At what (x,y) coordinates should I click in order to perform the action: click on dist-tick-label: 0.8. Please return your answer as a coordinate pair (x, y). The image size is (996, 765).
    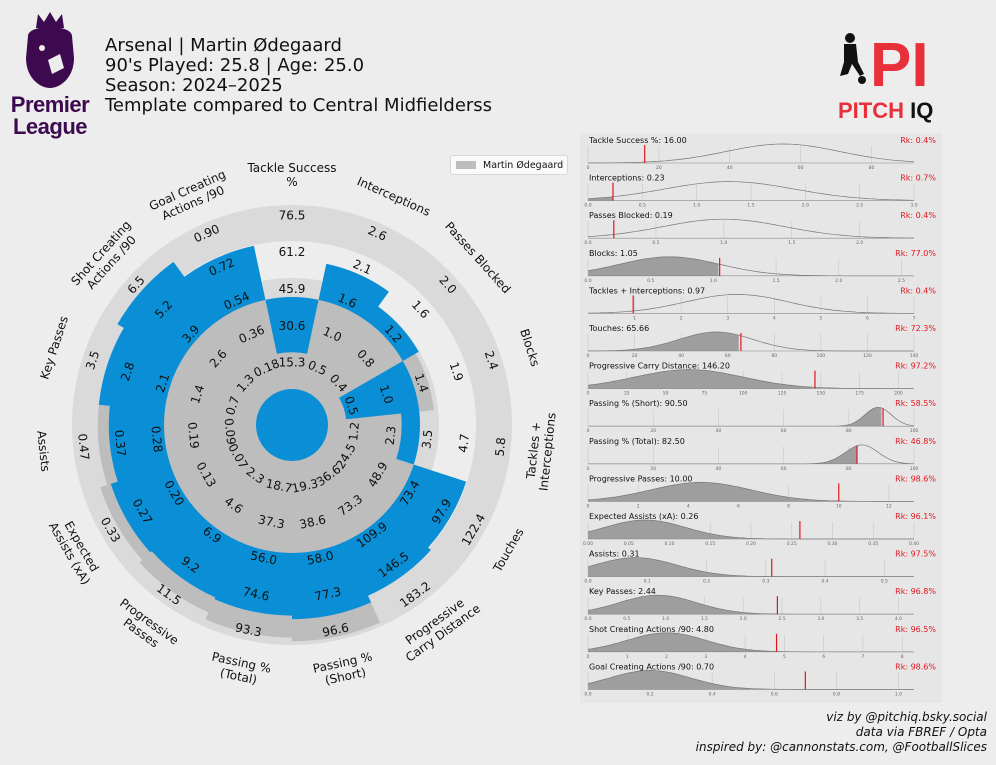
    Looking at the image, I should click on (836, 694).